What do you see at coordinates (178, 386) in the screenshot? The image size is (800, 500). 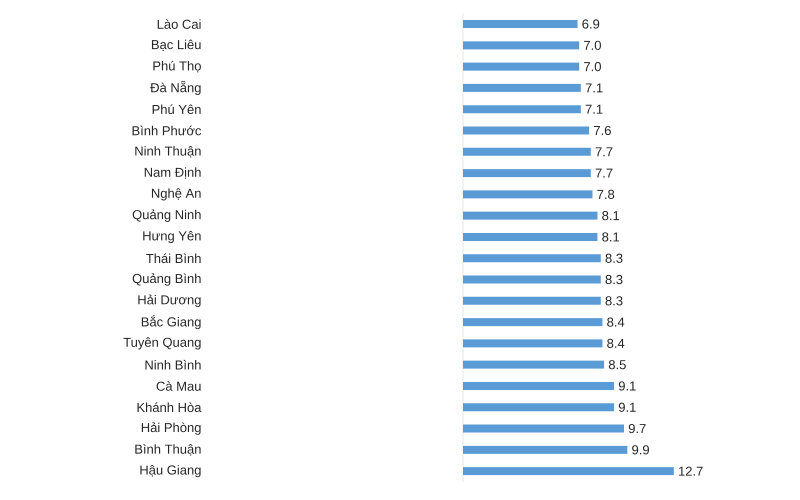 I see `y-tick-label: Cà Mau` at bounding box center [178, 386].